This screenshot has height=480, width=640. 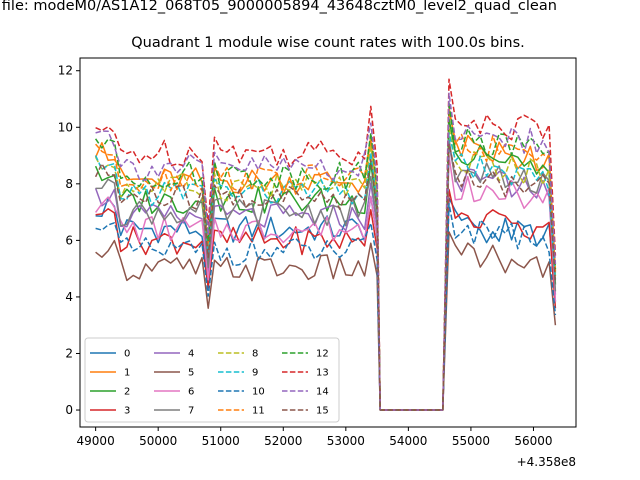 I want to click on x-tick-label: 56000, so click(x=533, y=441).